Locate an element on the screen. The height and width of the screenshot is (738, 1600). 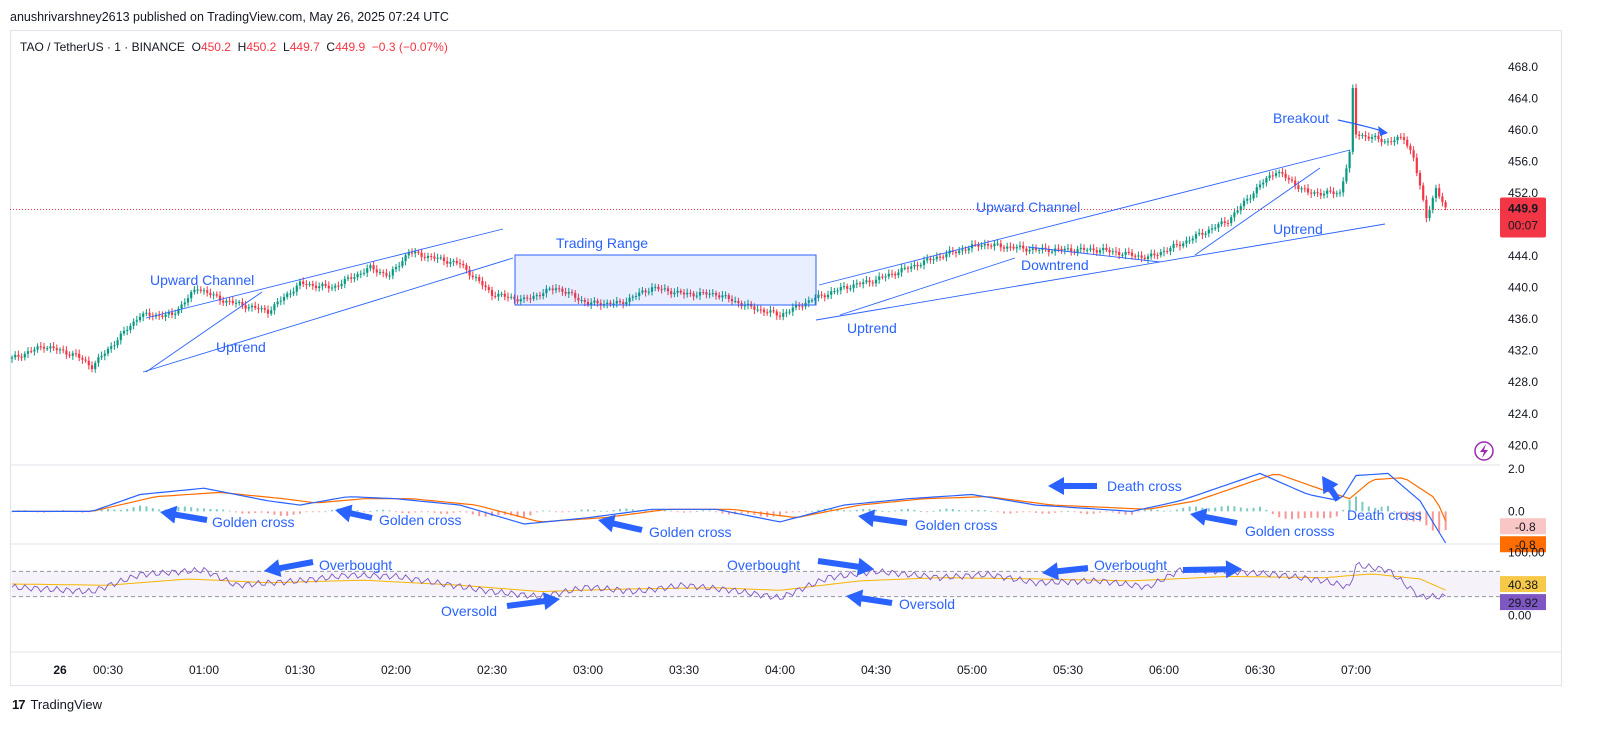
close-label: C is located at coordinates (331, 47).